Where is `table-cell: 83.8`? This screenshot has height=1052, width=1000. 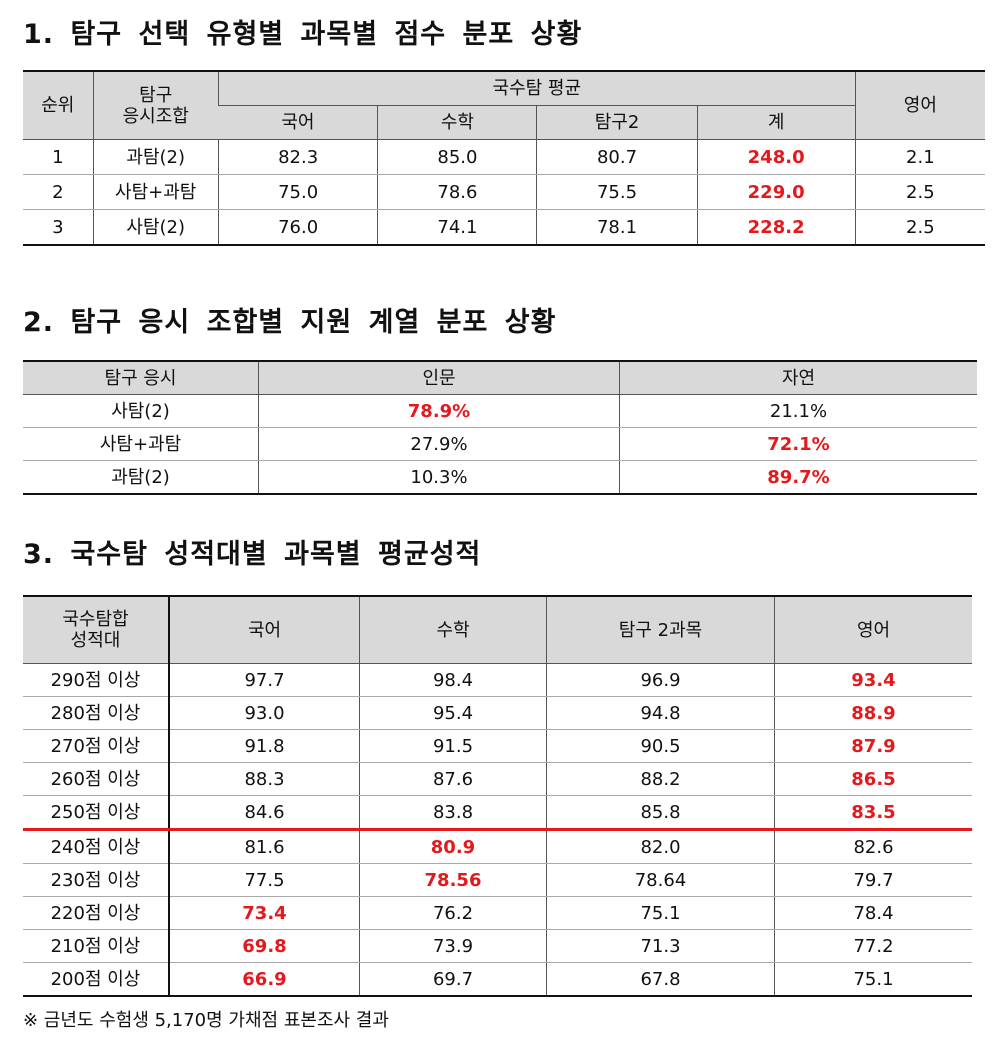 table-cell: 83.8 is located at coordinates (453, 813).